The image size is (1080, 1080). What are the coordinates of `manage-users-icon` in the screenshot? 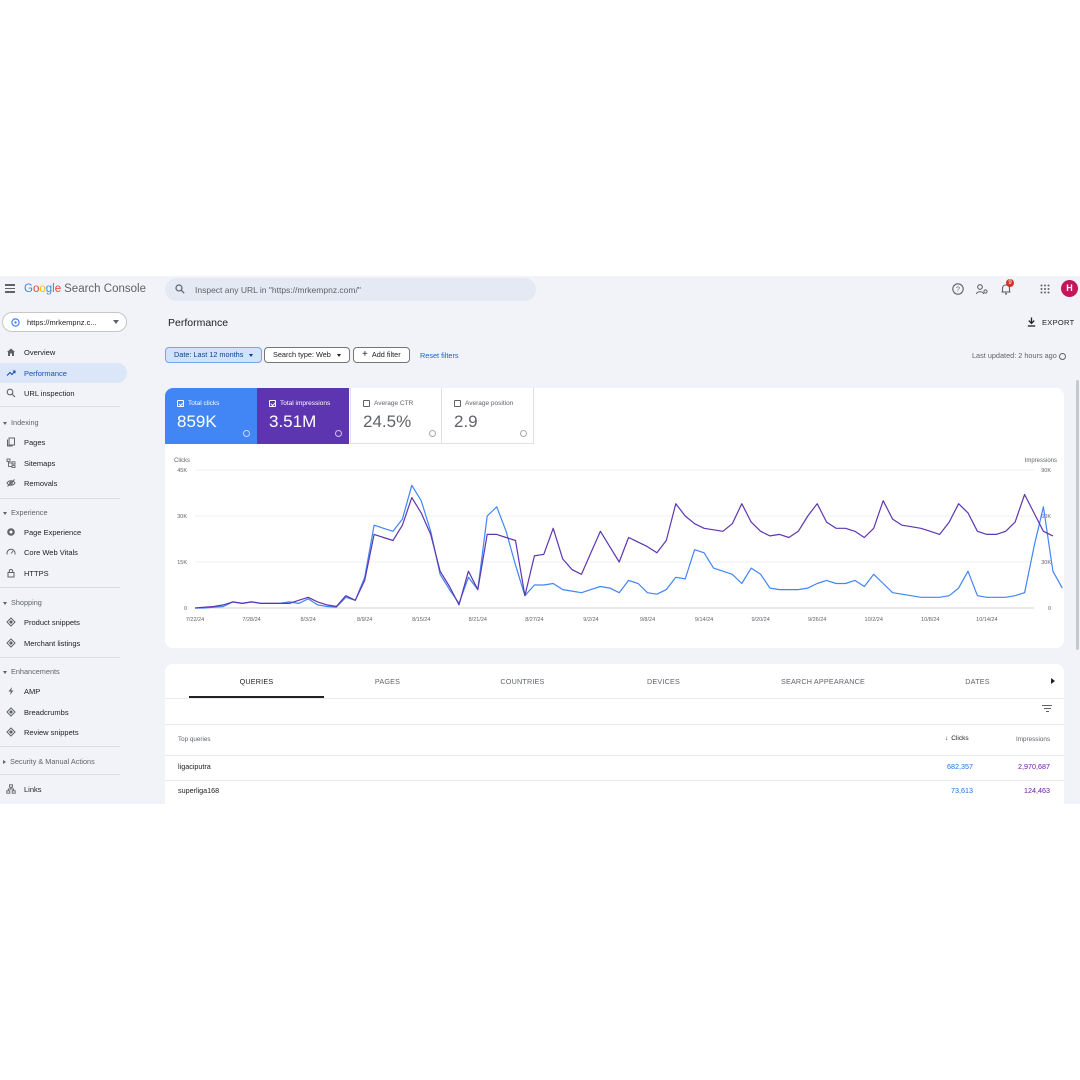 It's located at (982, 289).